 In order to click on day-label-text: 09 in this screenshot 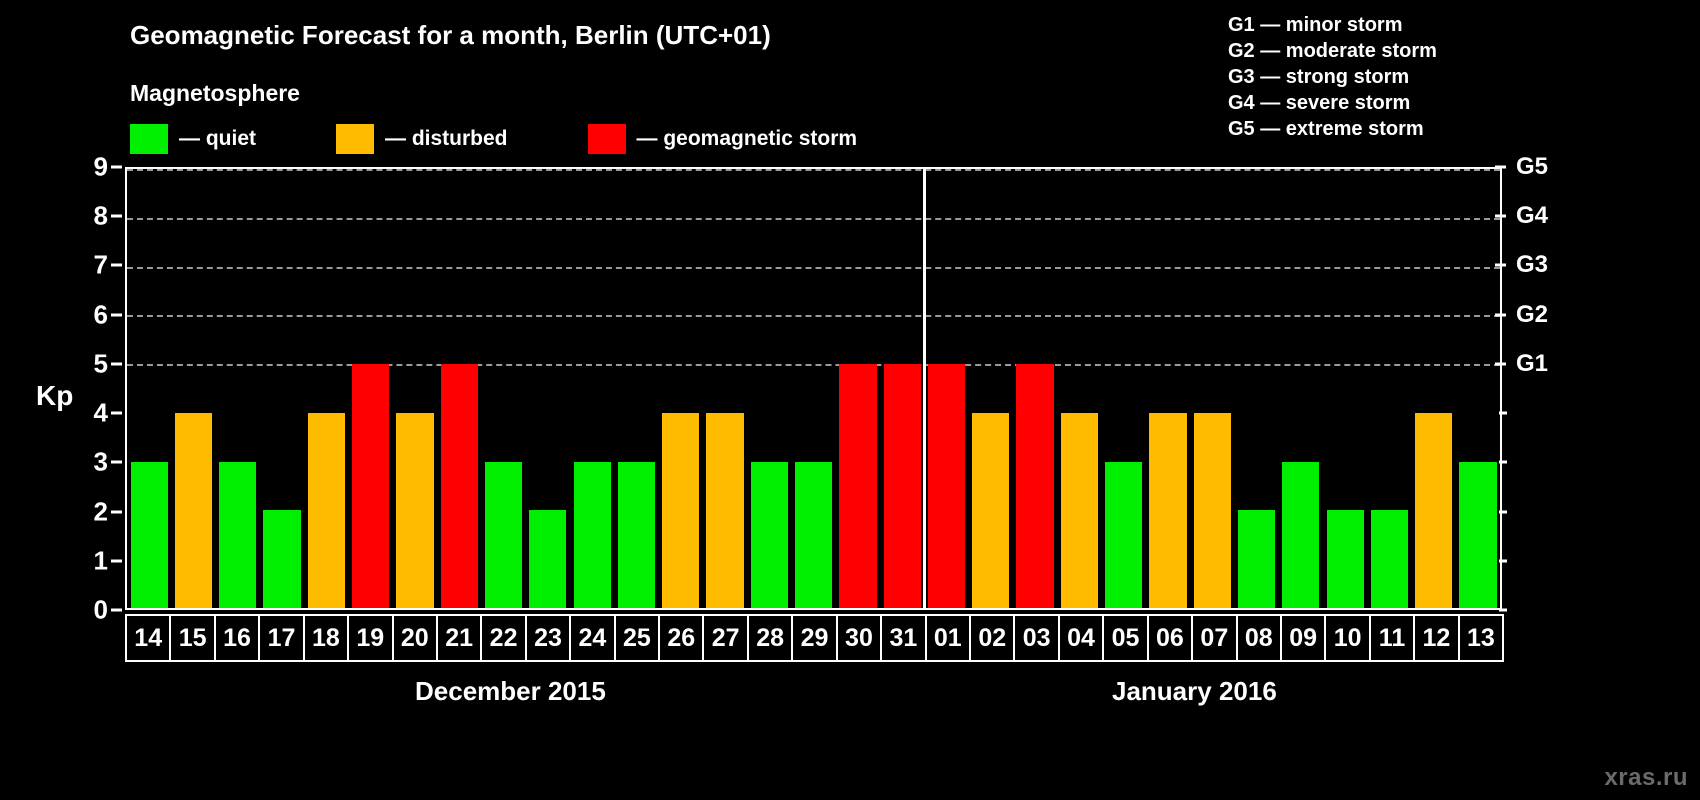, I will do `click(1303, 637)`.